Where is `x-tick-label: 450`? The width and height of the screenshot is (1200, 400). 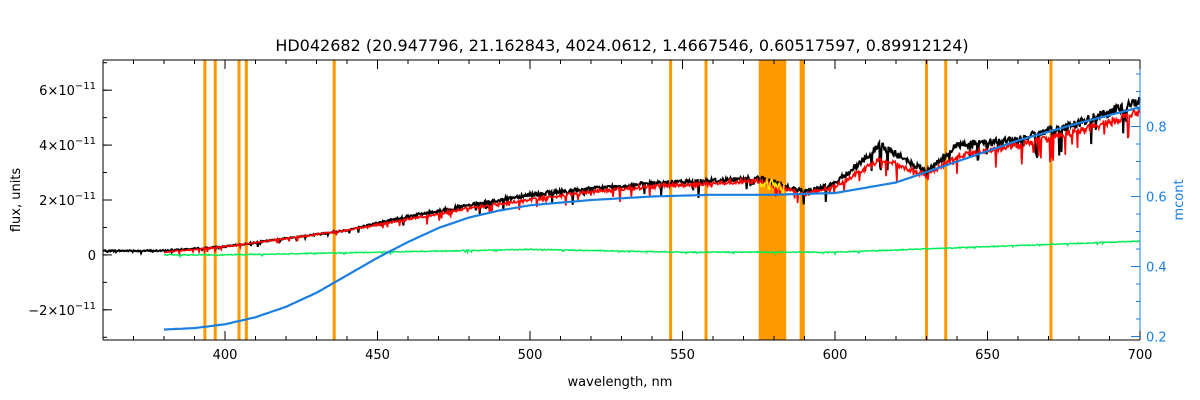 x-tick-label: 450 is located at coordinates (377, 355).